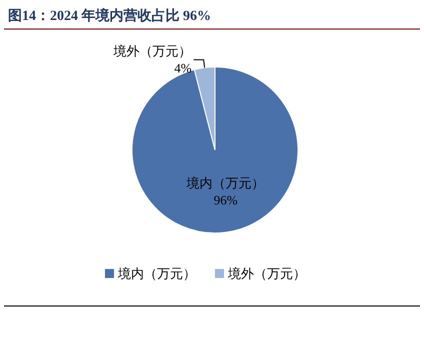  I want to click on slice-label: 境内（万元）, so click(225, 182).